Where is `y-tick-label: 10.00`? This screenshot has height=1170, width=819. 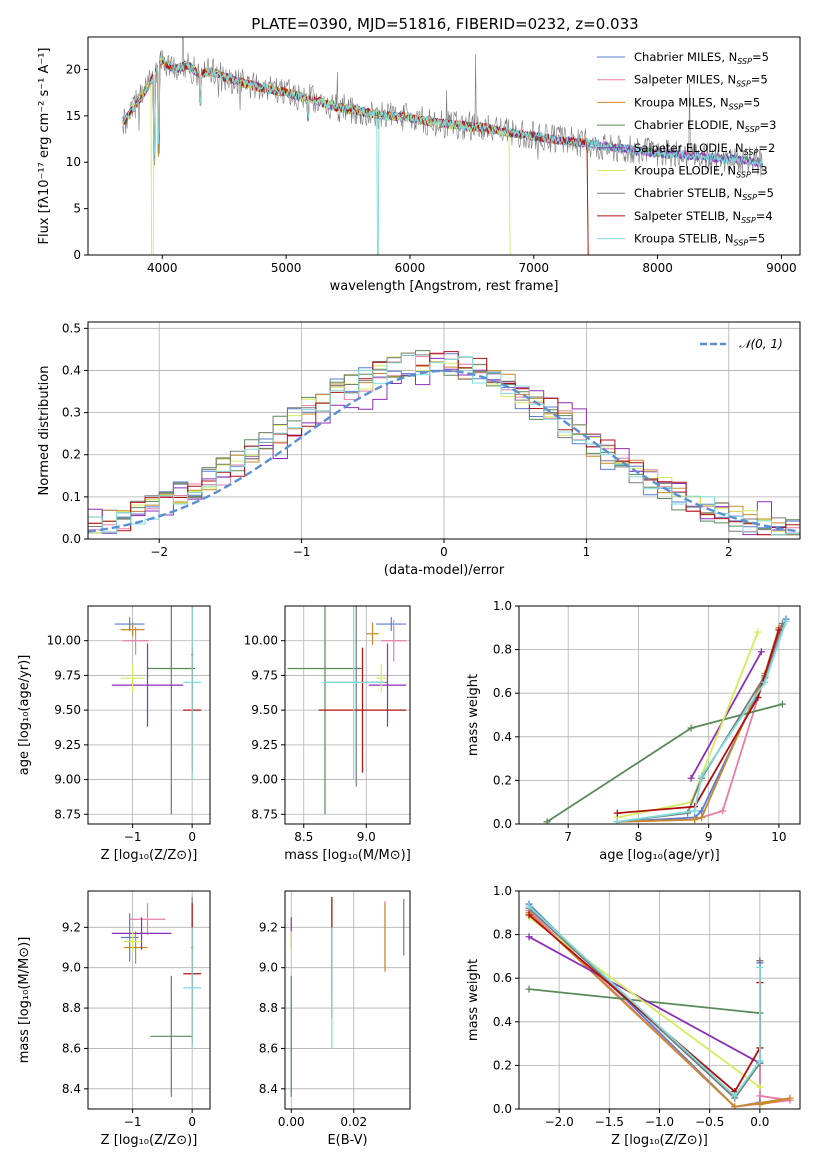 y-tick-label: 10.00 is located at coordinates (261, 641).